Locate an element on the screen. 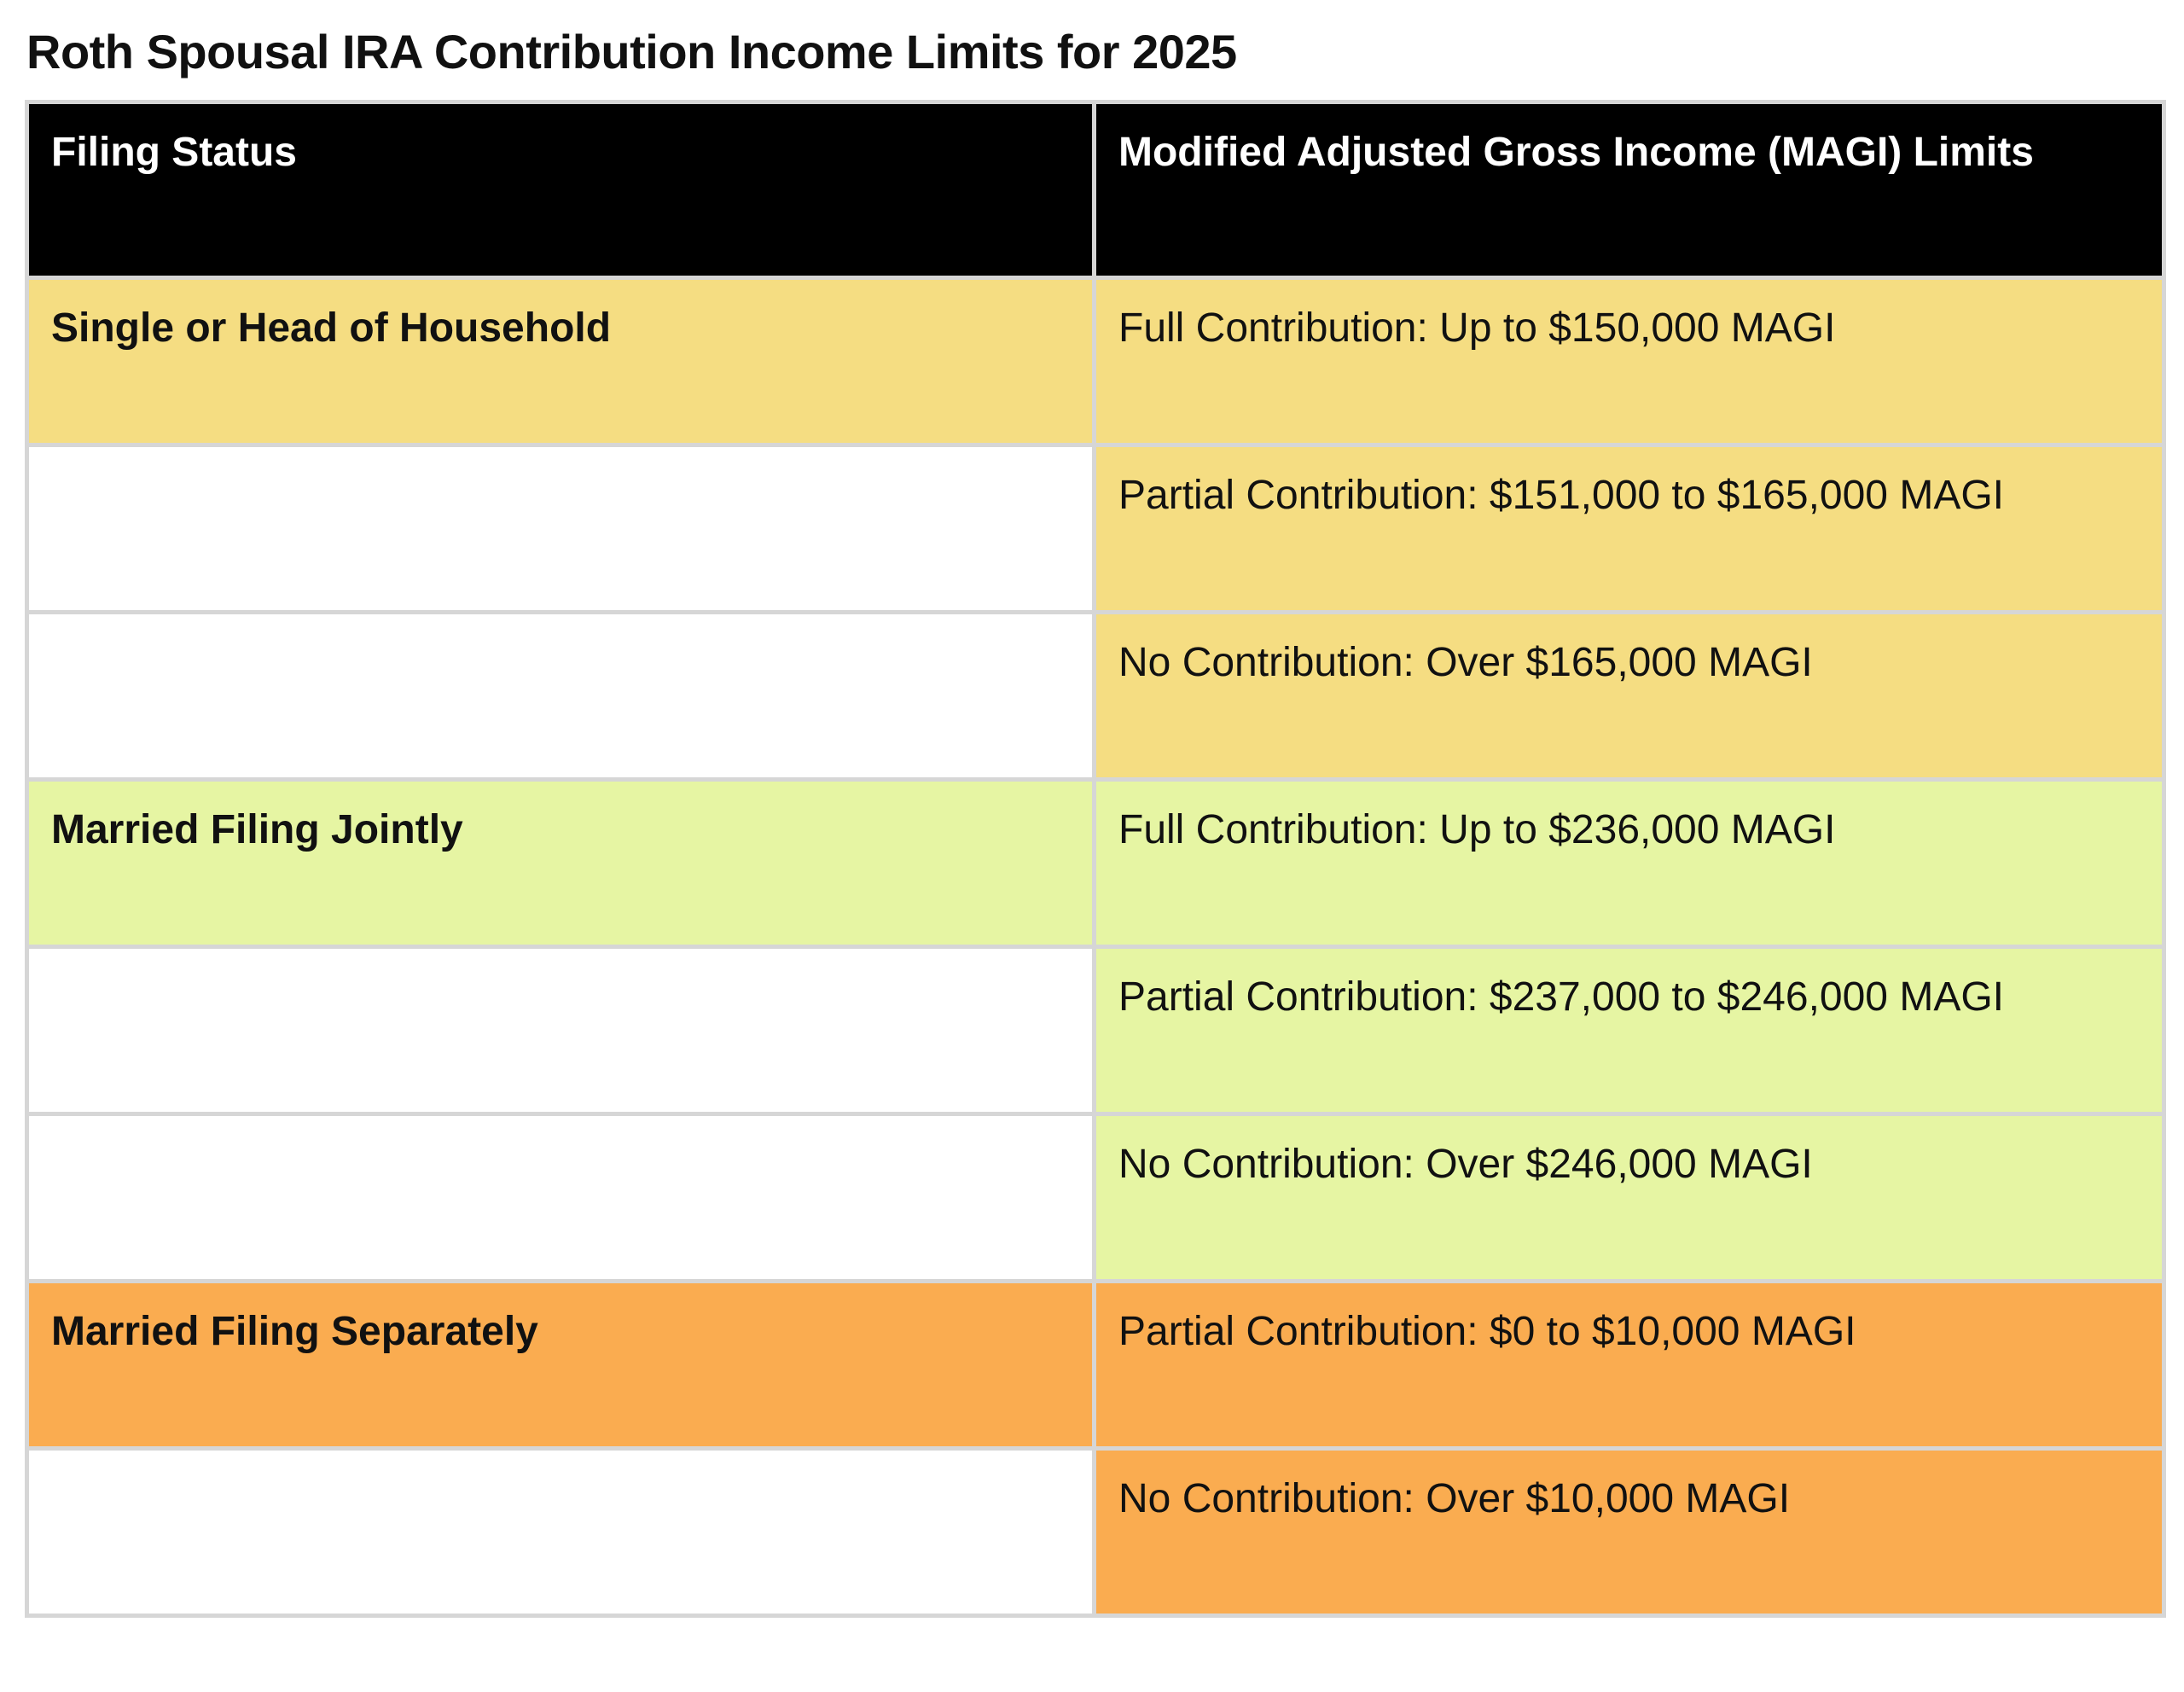  magi-limit-cell: Full Contribution: Up to $150,000 MAGI is located at coordinates (1629, 361).